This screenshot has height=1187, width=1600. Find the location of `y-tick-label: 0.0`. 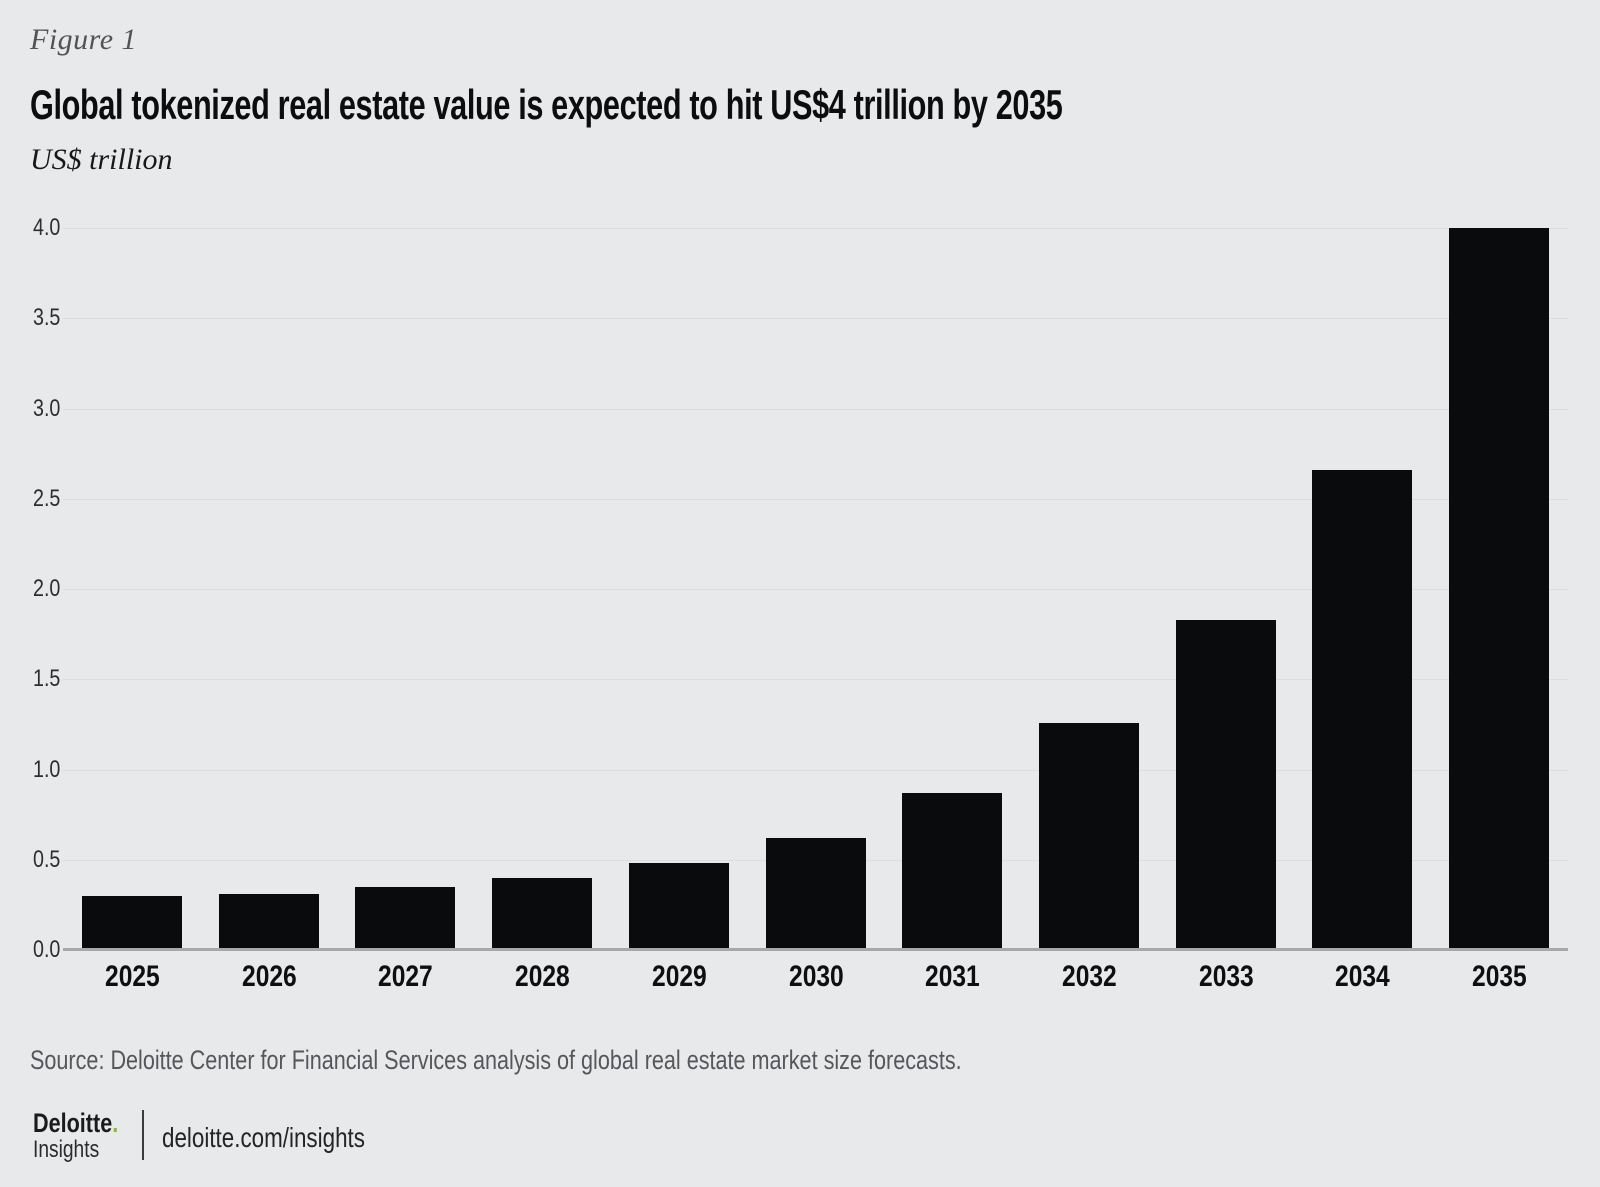

y-tick-label: 0.0 is located at coordinates (46, 949).